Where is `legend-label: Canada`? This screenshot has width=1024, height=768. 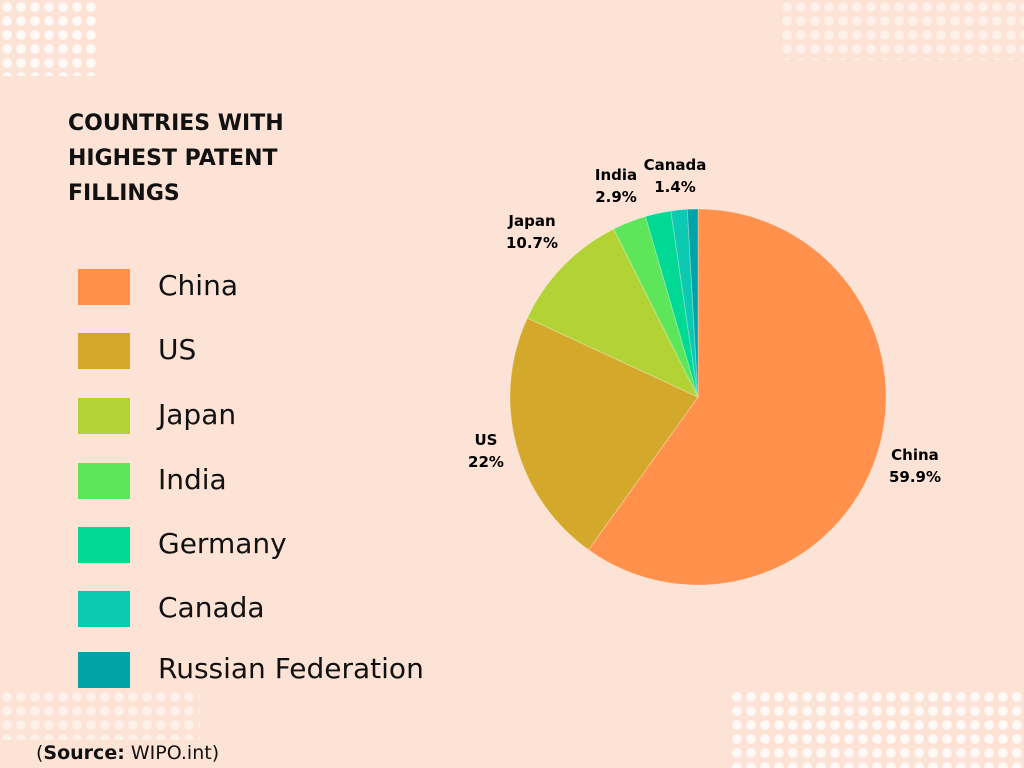 legend-label: Canada is located at coordinates (211, 607).